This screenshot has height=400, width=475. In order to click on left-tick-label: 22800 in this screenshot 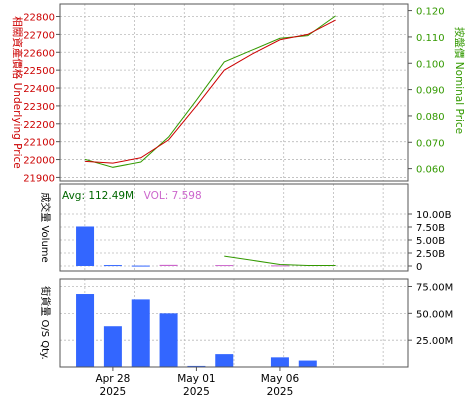, I will do `click(39, 18)`.